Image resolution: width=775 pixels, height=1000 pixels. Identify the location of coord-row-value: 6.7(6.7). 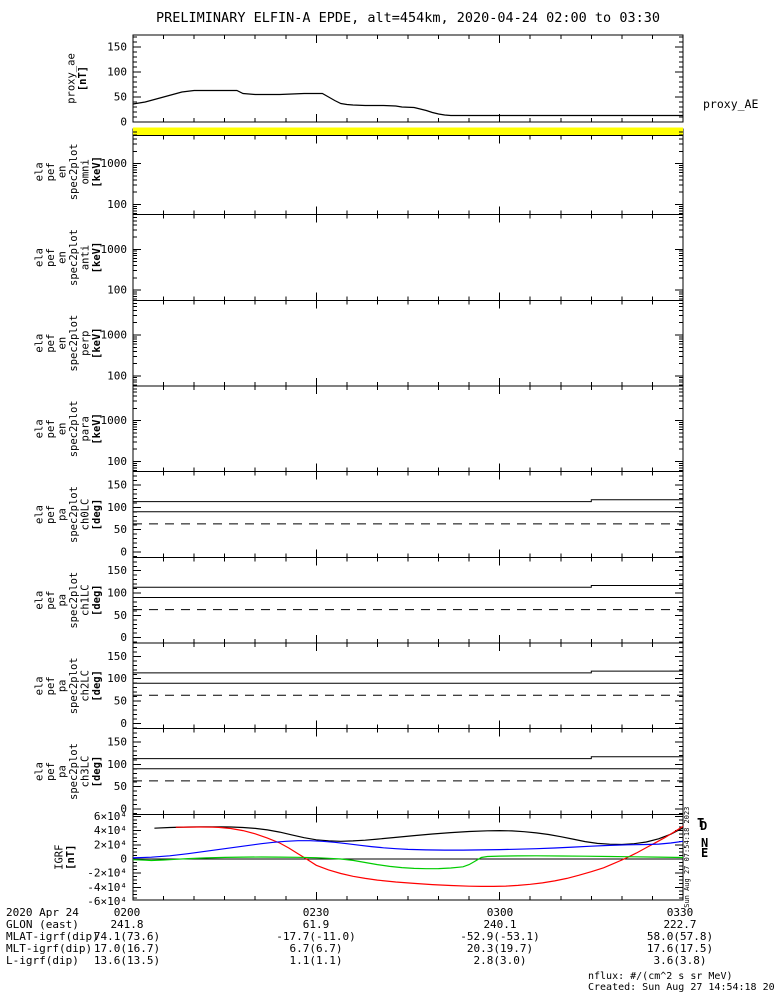
(316, 948).